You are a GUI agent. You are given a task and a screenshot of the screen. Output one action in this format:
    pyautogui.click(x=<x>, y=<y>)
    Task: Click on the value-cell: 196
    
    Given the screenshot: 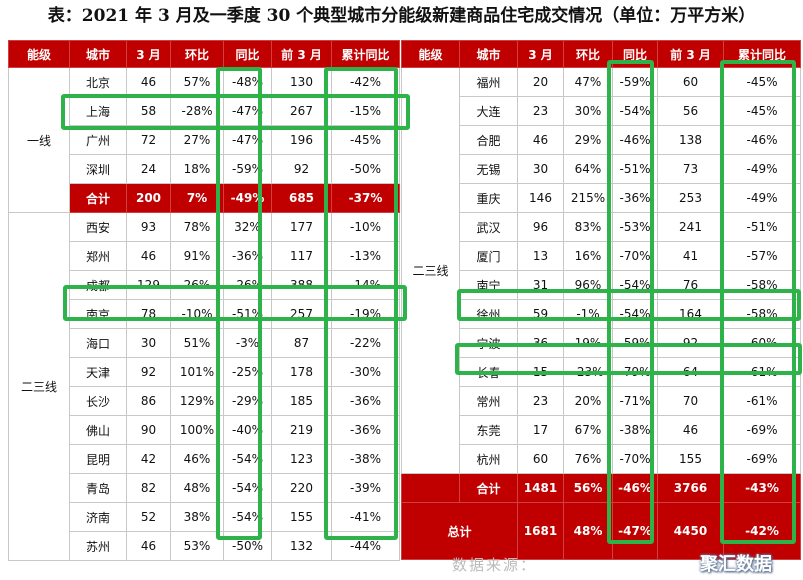 What is the action you would take?
    pyautogui.click(x=301, y=140)
    